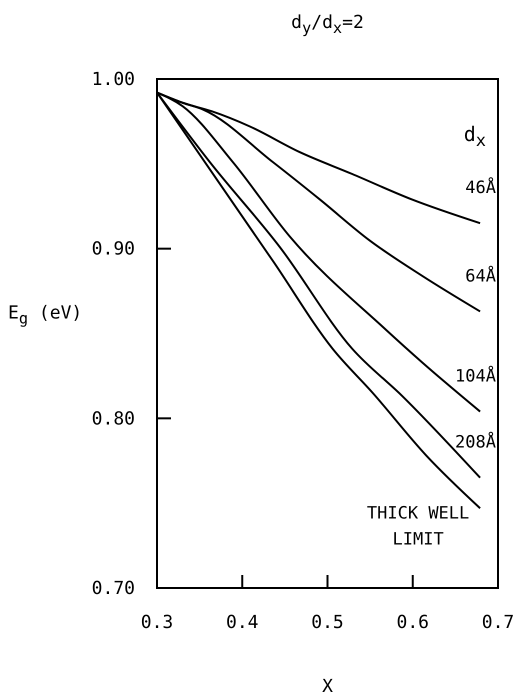  What do you see at coordinates (498, 622) in the screenshot?
I see `x-tick-label: 0.7` at bounding box center [498, 622].